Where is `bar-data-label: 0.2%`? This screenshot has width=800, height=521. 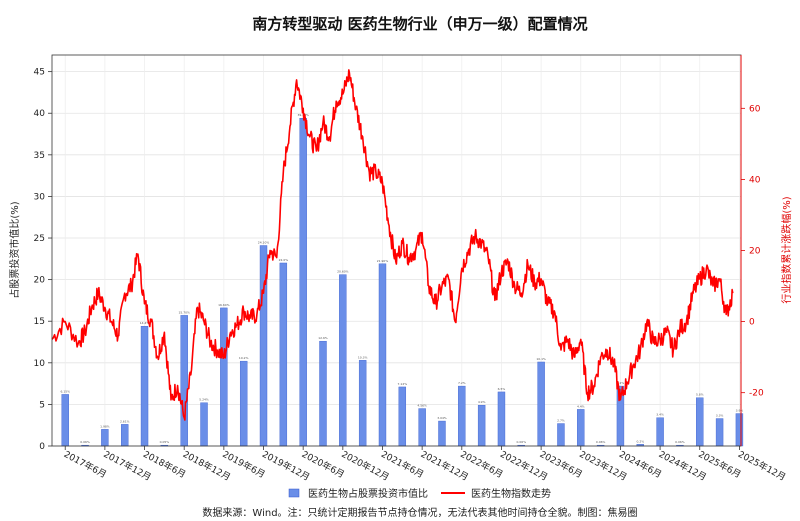
bar-data-label: 0.2% is located at coordinates (640, 441).